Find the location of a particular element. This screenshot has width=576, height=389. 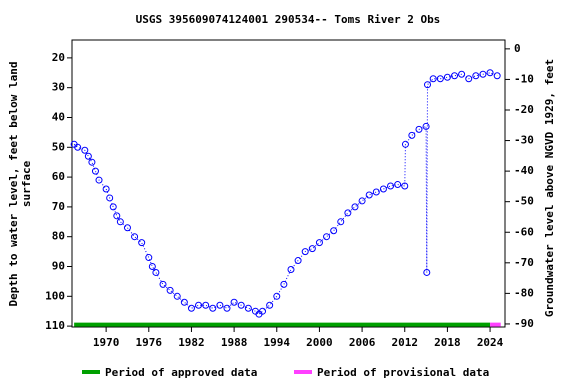

y-tick-label: 70 is located at coordinates (58, 206).